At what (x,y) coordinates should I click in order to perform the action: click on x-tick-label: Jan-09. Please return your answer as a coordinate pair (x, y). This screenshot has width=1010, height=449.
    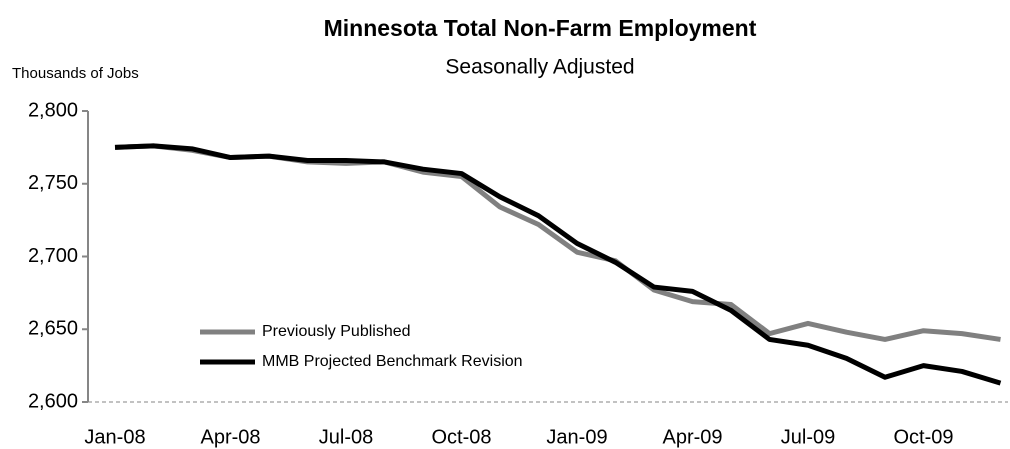
    Looking at the image, I should click on (576, 437).